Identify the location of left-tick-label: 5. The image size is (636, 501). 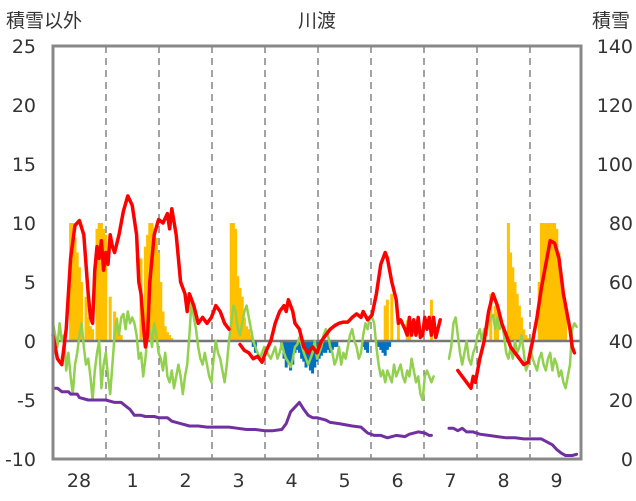
(30, 283).